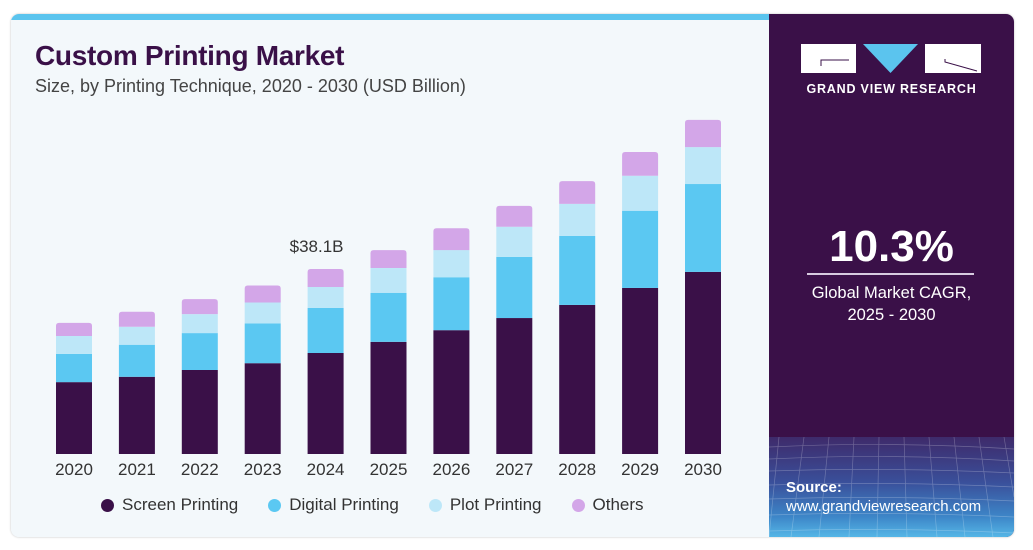  What do you see at coordinates (891, 58) in the screenshot?
I see `brand-logo-icon` at bounding box center [891, 58].